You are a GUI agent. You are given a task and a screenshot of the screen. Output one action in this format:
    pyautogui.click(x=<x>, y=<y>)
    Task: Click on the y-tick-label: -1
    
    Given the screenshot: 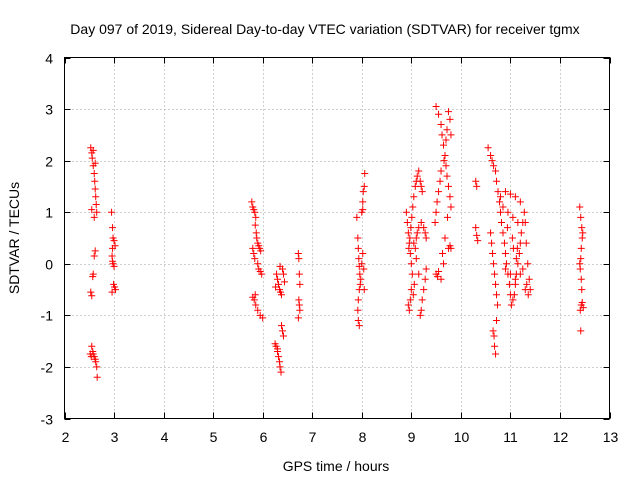 What is the action you would take?
    pyautogui.click(x=47, y=316)
    